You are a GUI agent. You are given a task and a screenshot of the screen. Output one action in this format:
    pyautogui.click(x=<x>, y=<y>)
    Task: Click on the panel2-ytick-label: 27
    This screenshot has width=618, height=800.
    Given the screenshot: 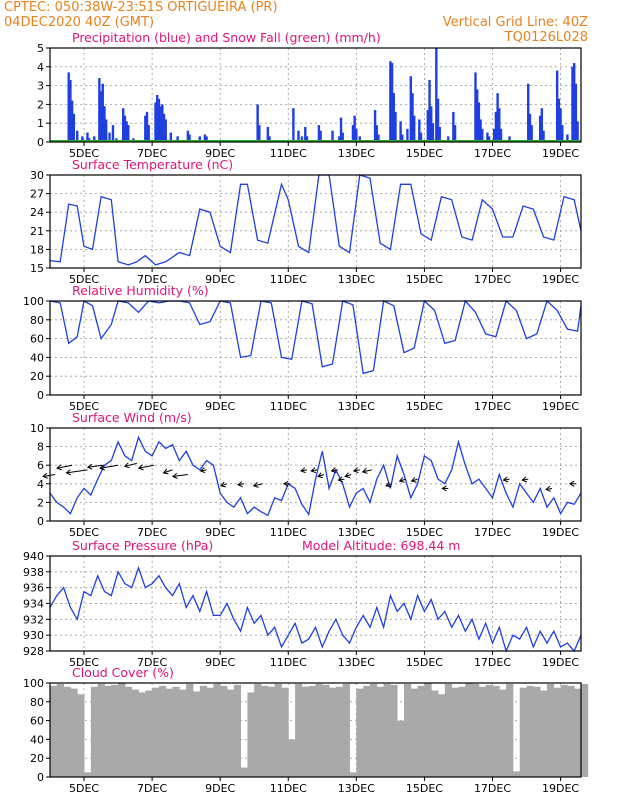 What is the action you would take?
    pyautogui.click(x=37, y=194)
    